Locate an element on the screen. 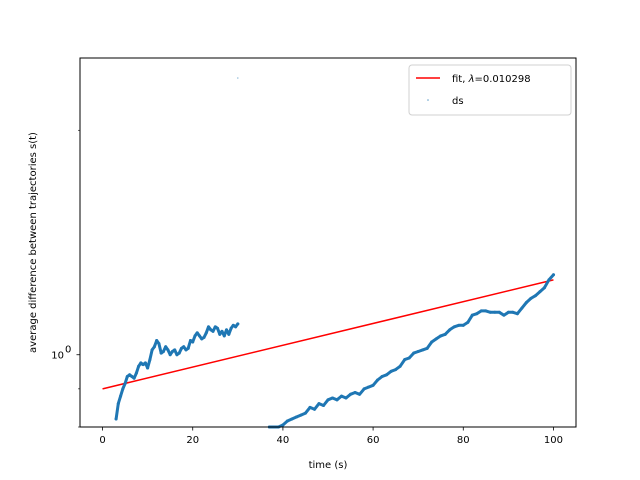 Image resolution: width=640 pixels, height=480 pixels. y-tick-label: 10 is located at coordinates (57, 356).